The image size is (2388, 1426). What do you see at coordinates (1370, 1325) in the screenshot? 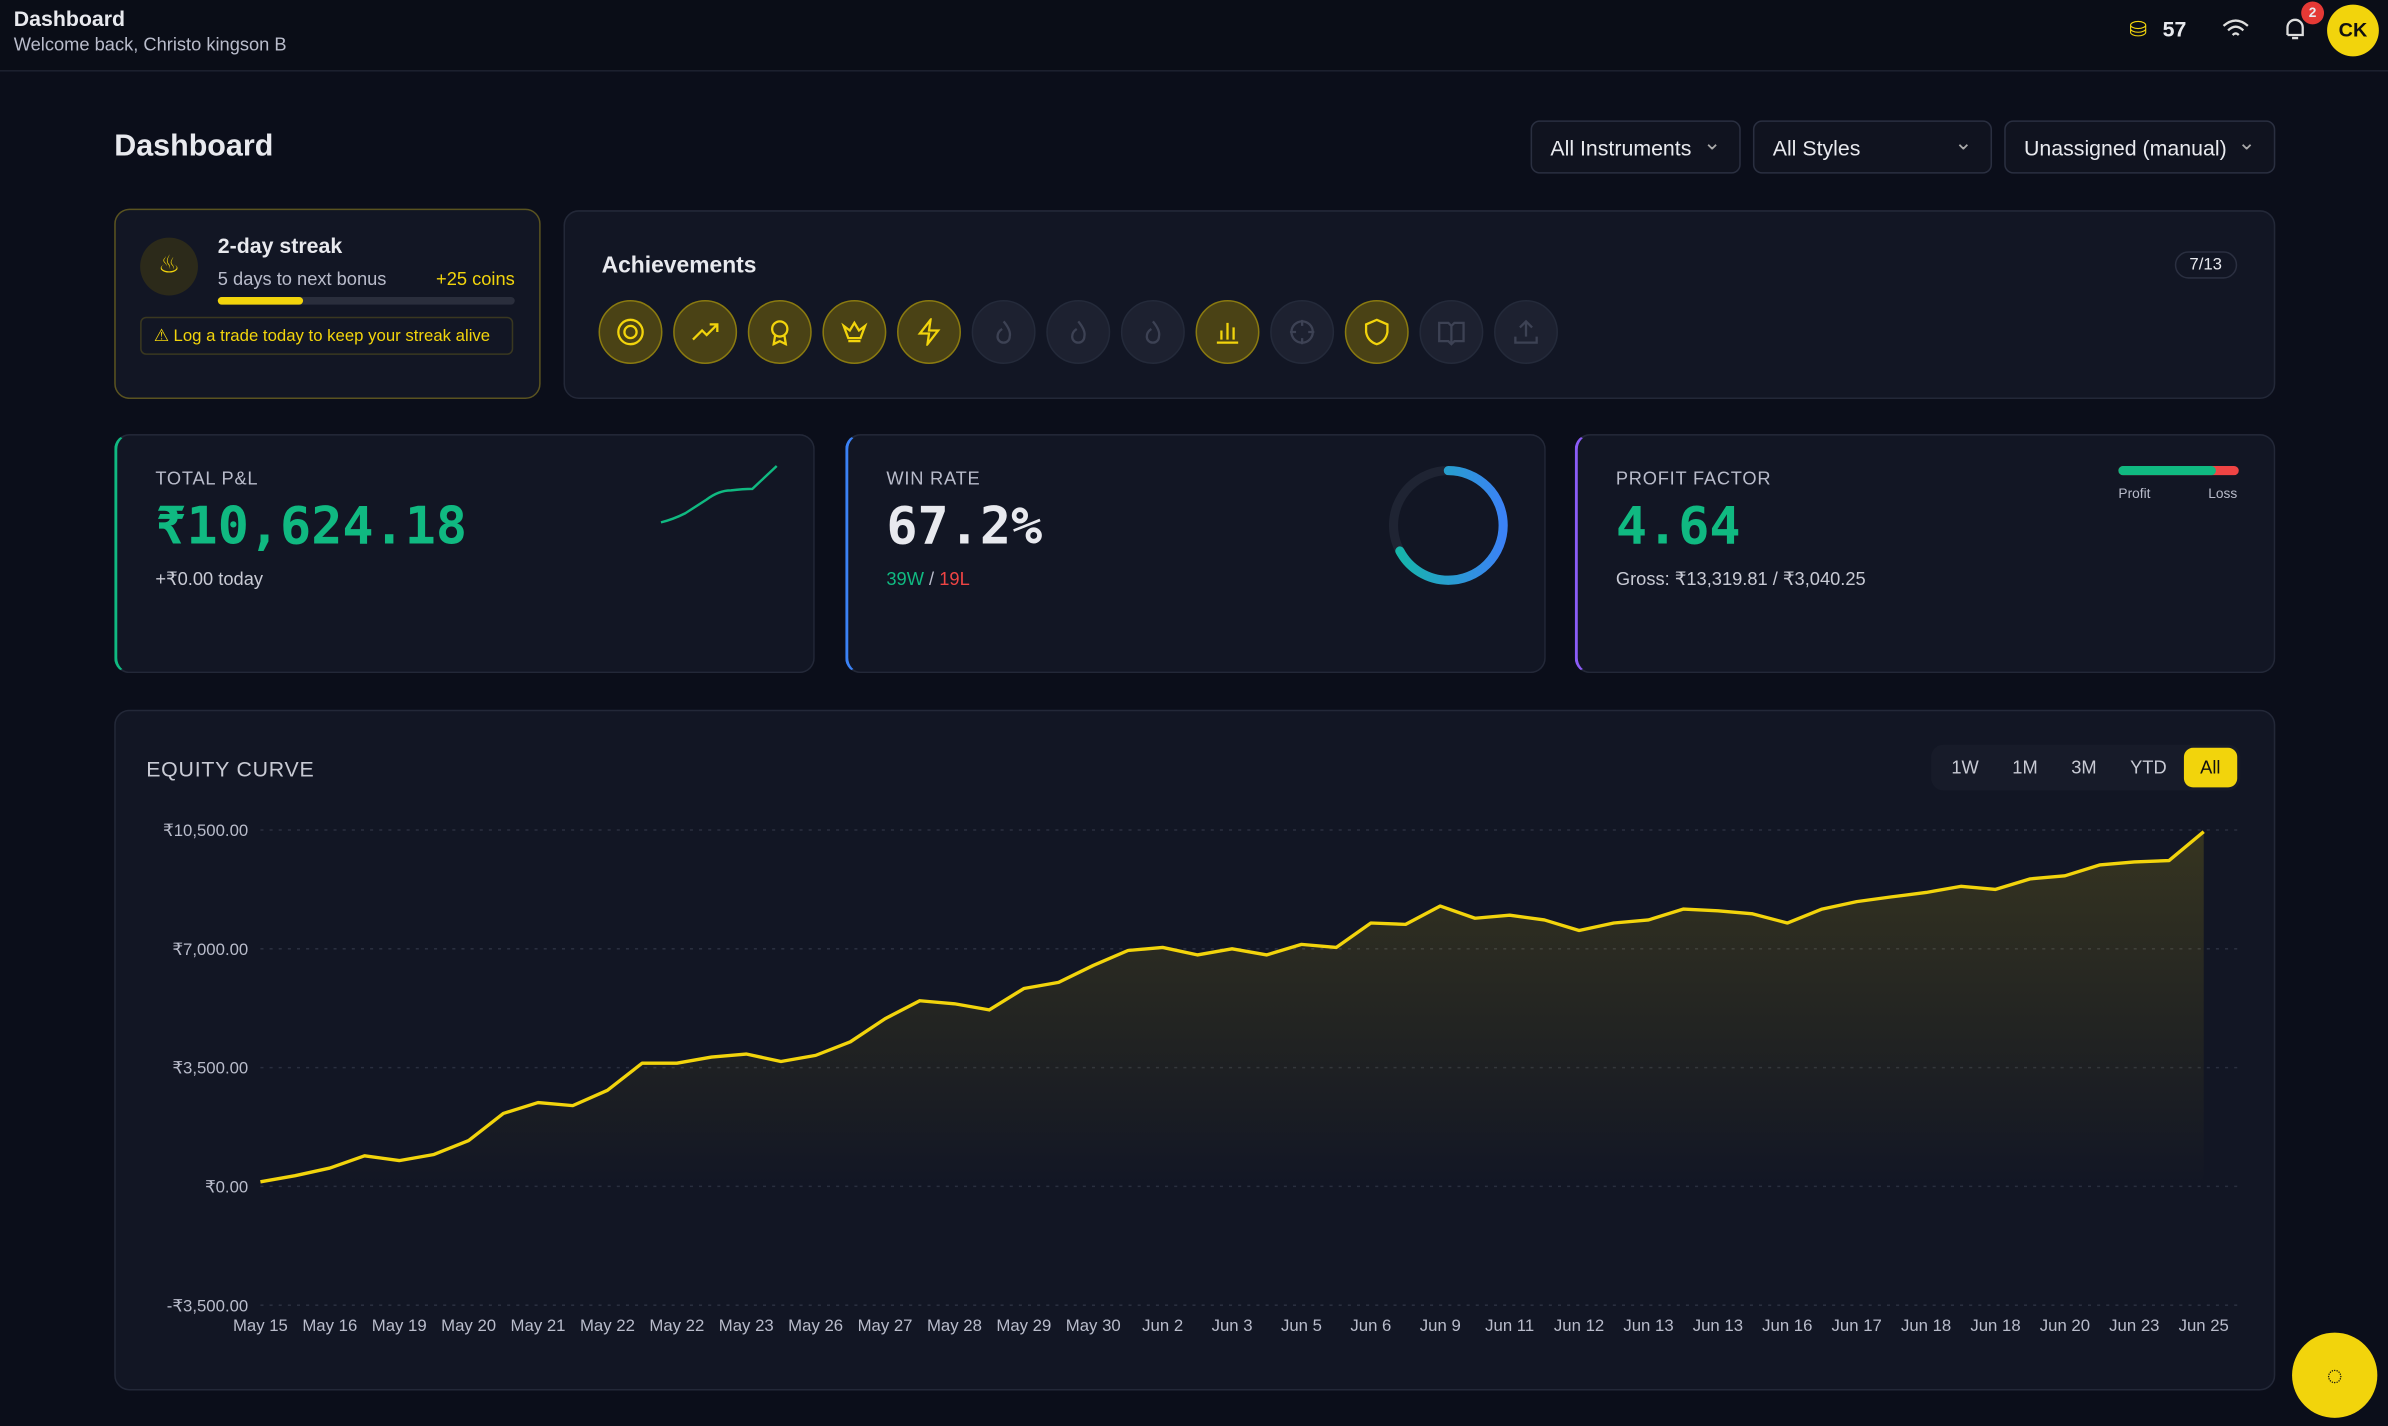
I see `x-tick-label: Jun 6` at bounding box center [1370, 1325].